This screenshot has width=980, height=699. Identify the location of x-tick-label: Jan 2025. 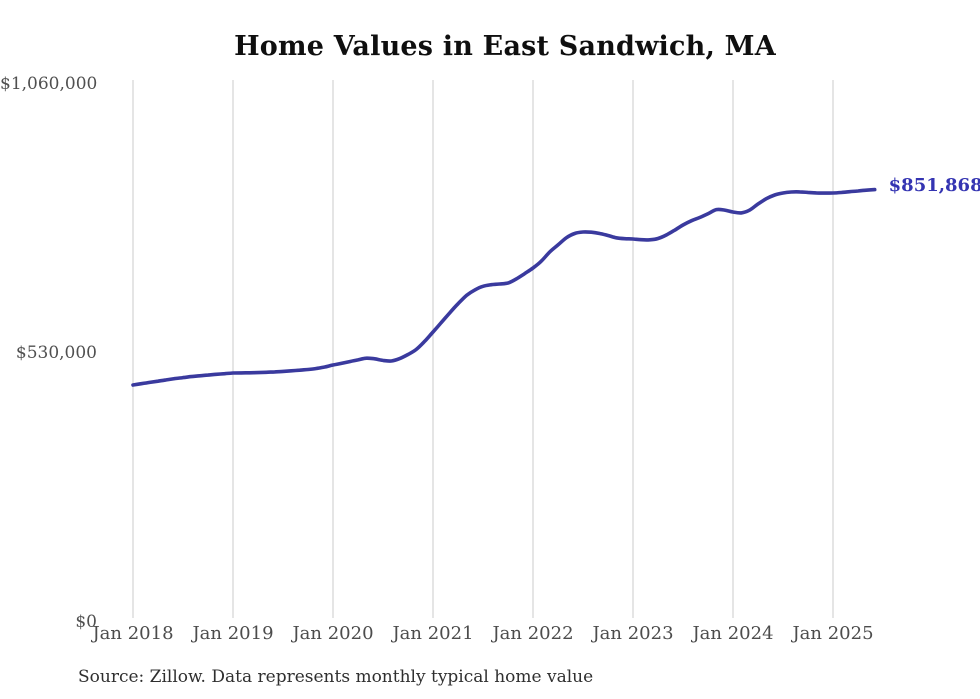
(833, 633).